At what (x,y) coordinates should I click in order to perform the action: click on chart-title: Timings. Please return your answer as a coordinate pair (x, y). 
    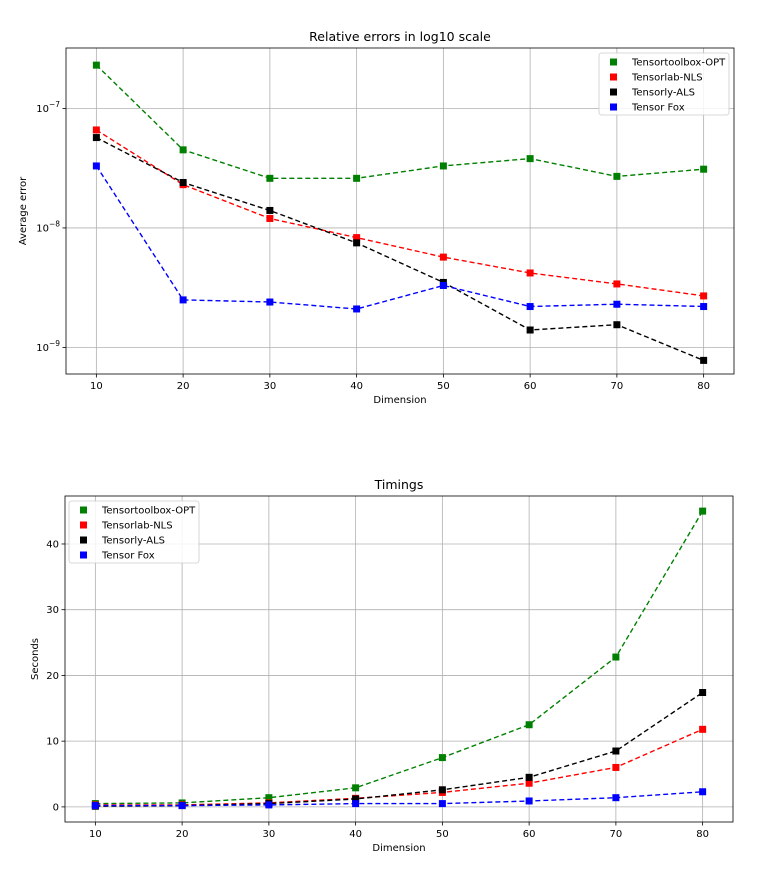
    Looking at the image, I should click on (399, 484).